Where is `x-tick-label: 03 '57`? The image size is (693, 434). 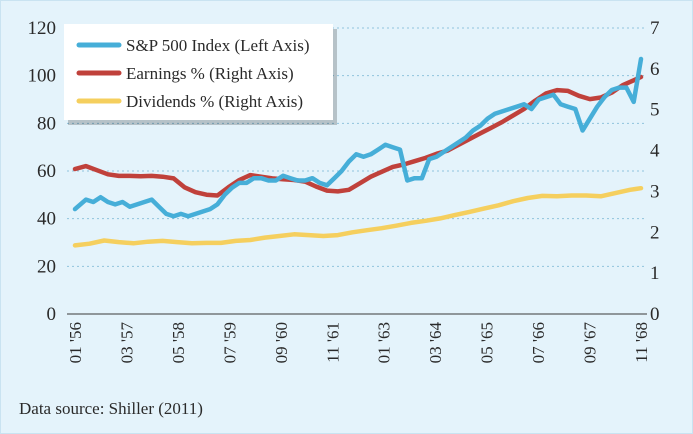 x-tick-label: 03 '57 is located at coordinates (126, 343).